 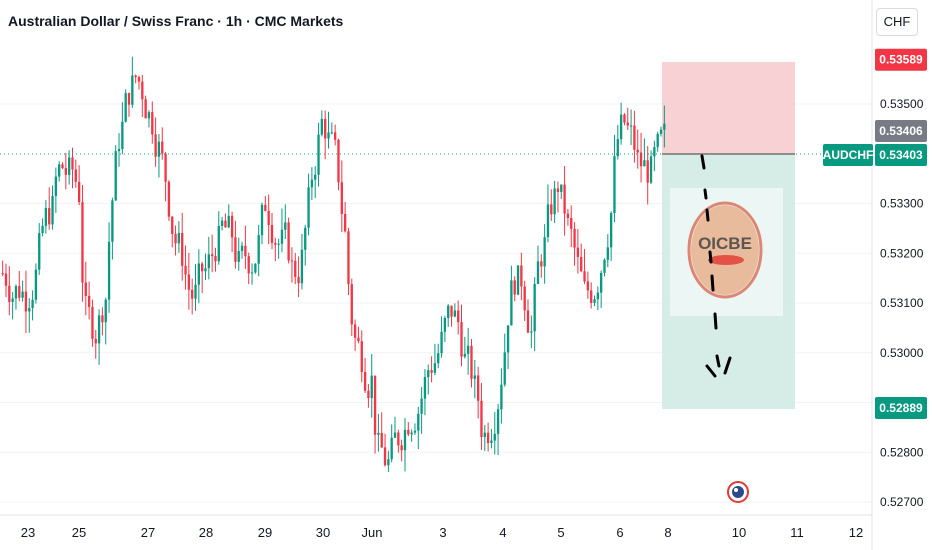 I want to click on time-axis: 23 25 27 28 29 30 Jun 3 4 5 6 8 10 11 12, so click(x=442, y=532).